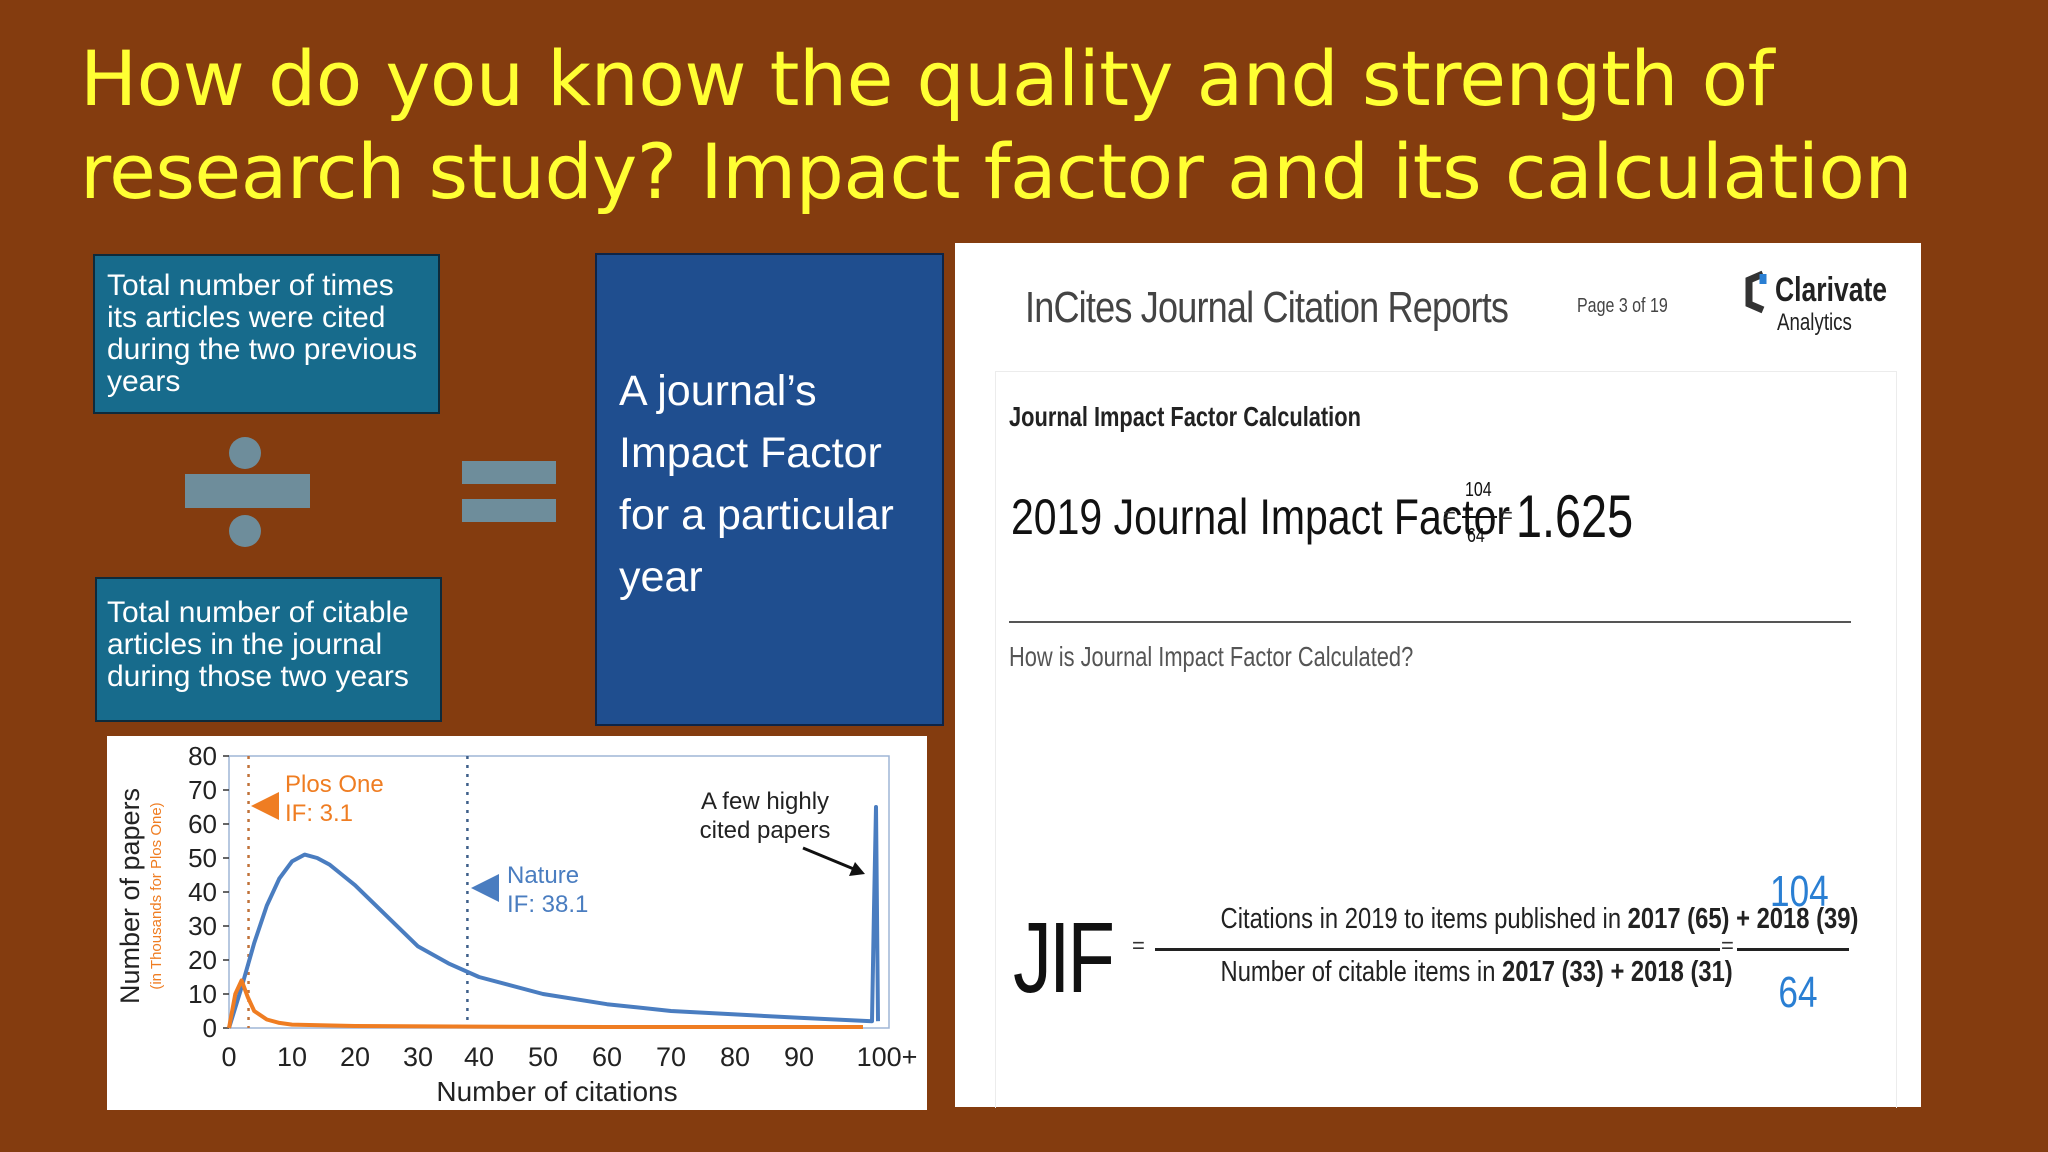  Describe the element at coordinates (247, 492) in the screenshot. I see `divide-icon` at that location.